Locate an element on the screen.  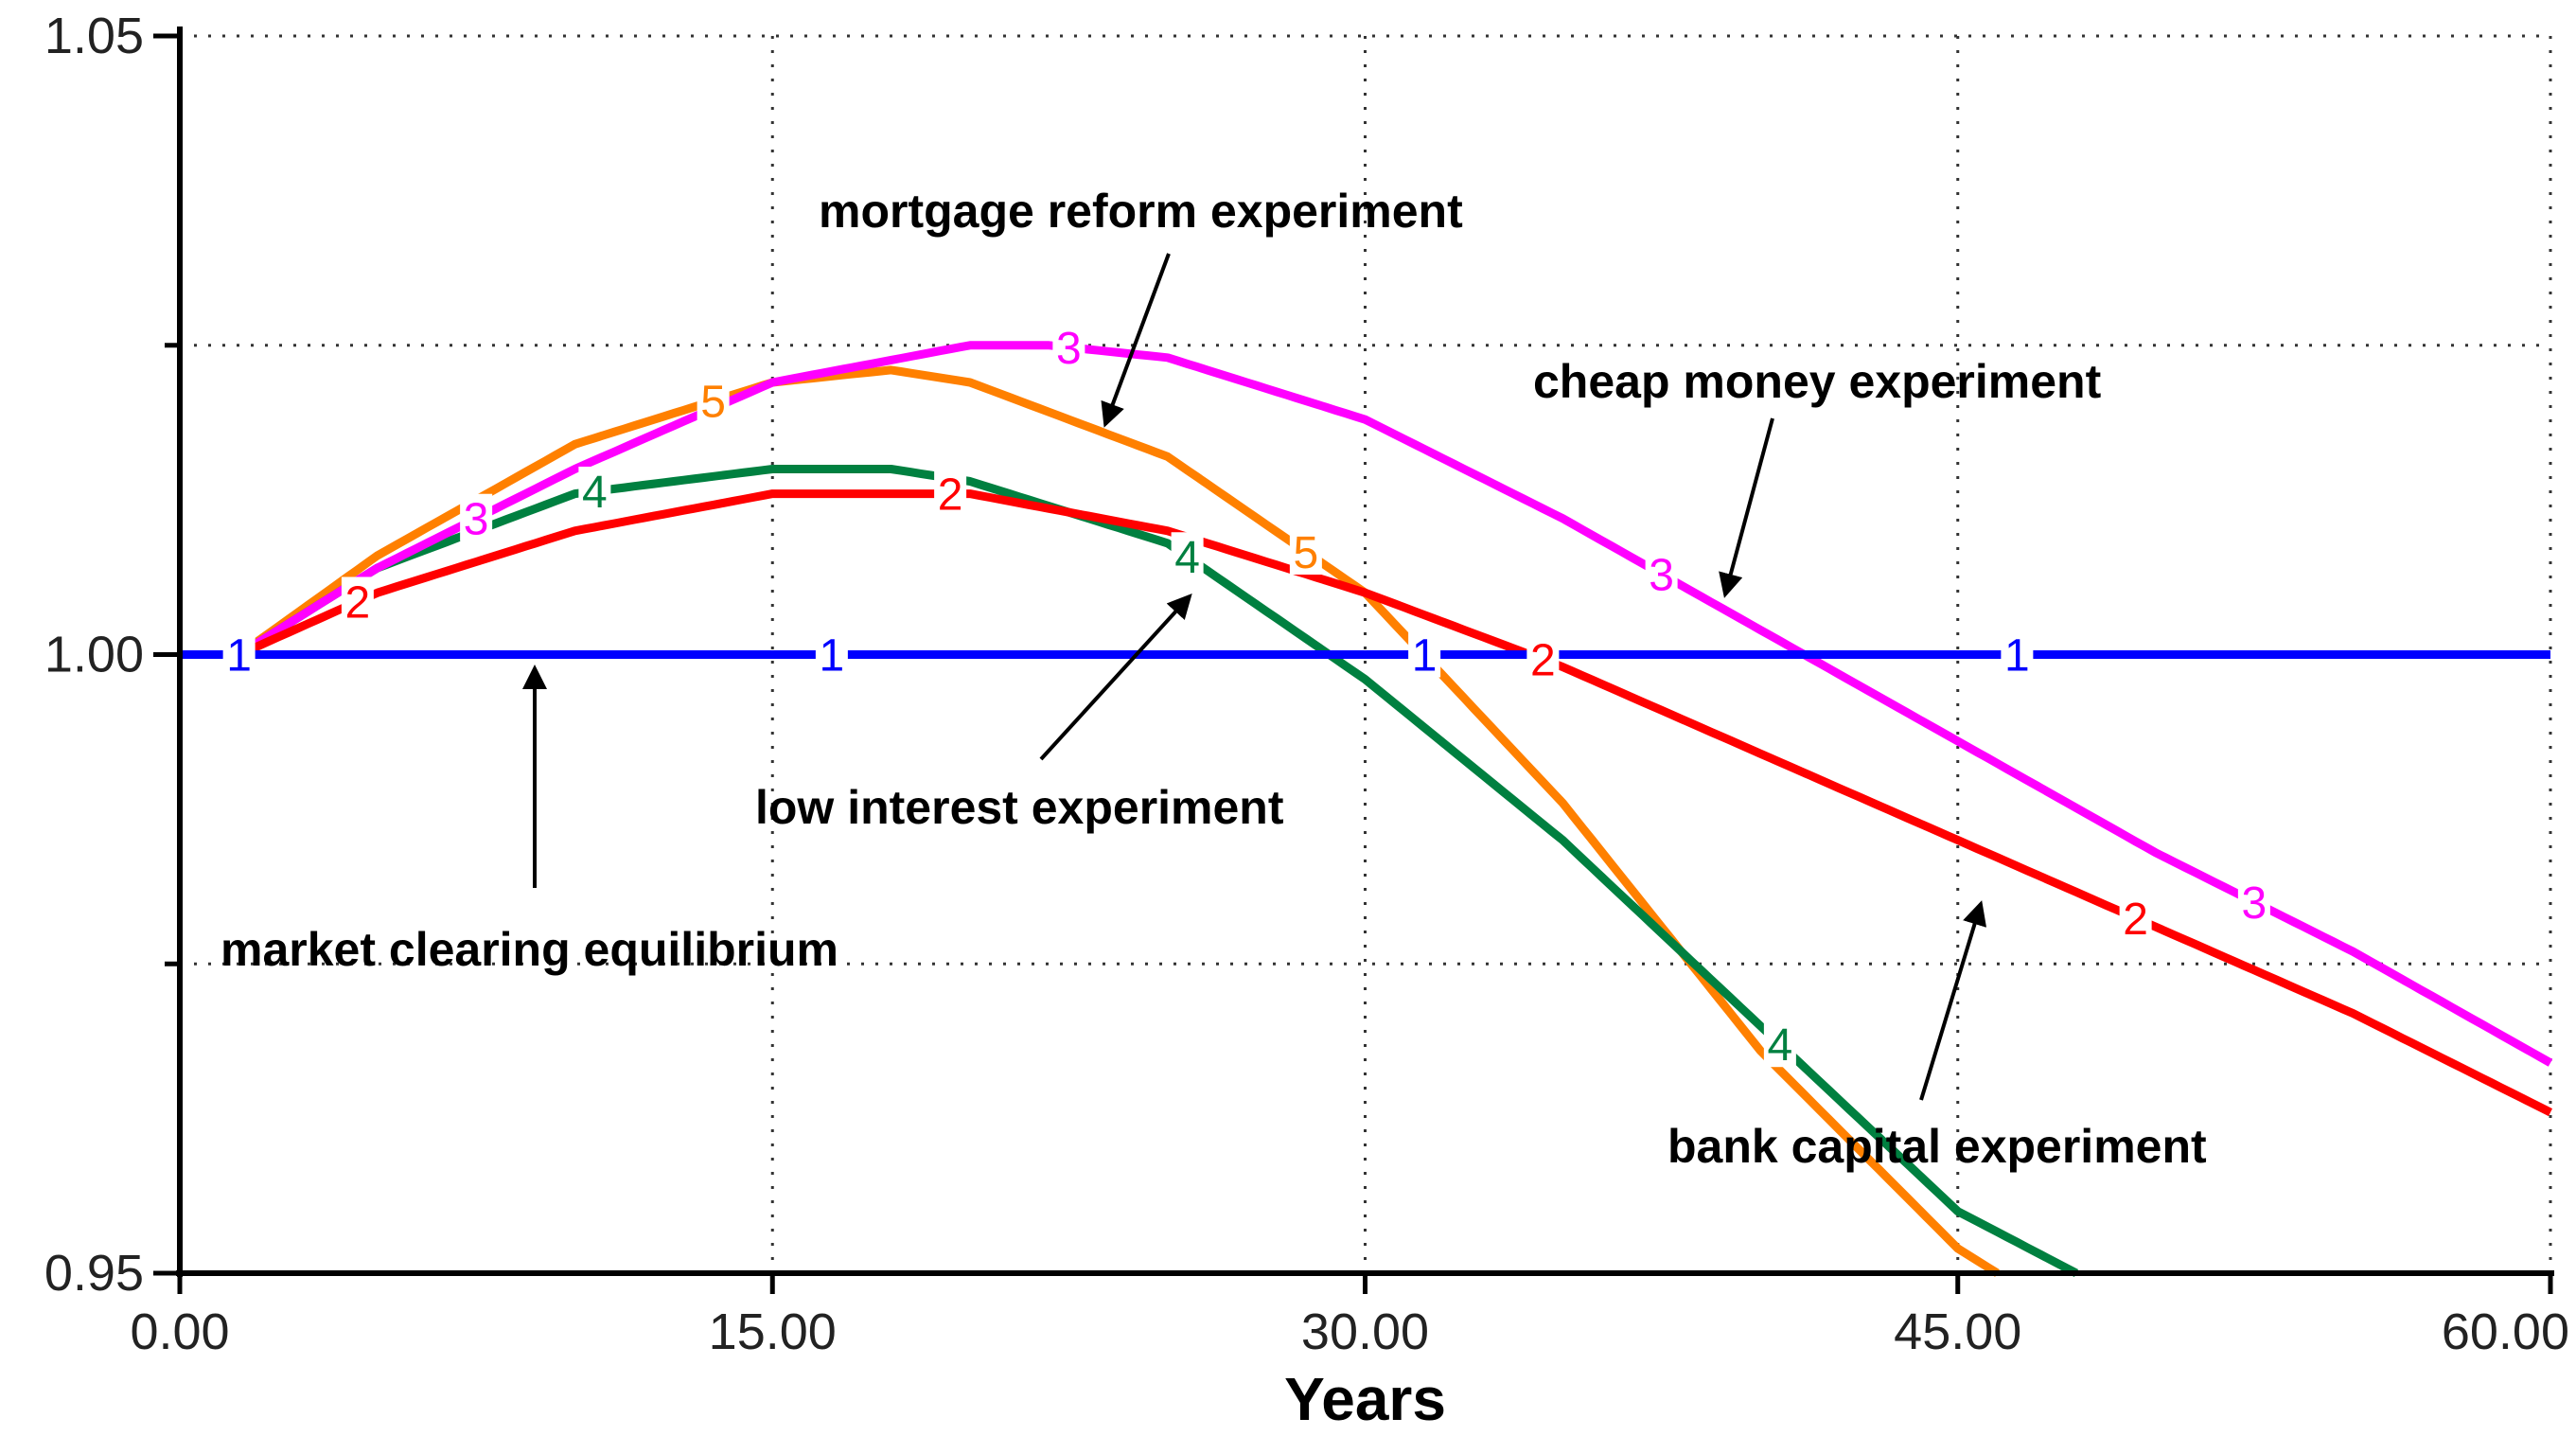
x-tick-label: 0.00 is located at coordinates (179, 1332).